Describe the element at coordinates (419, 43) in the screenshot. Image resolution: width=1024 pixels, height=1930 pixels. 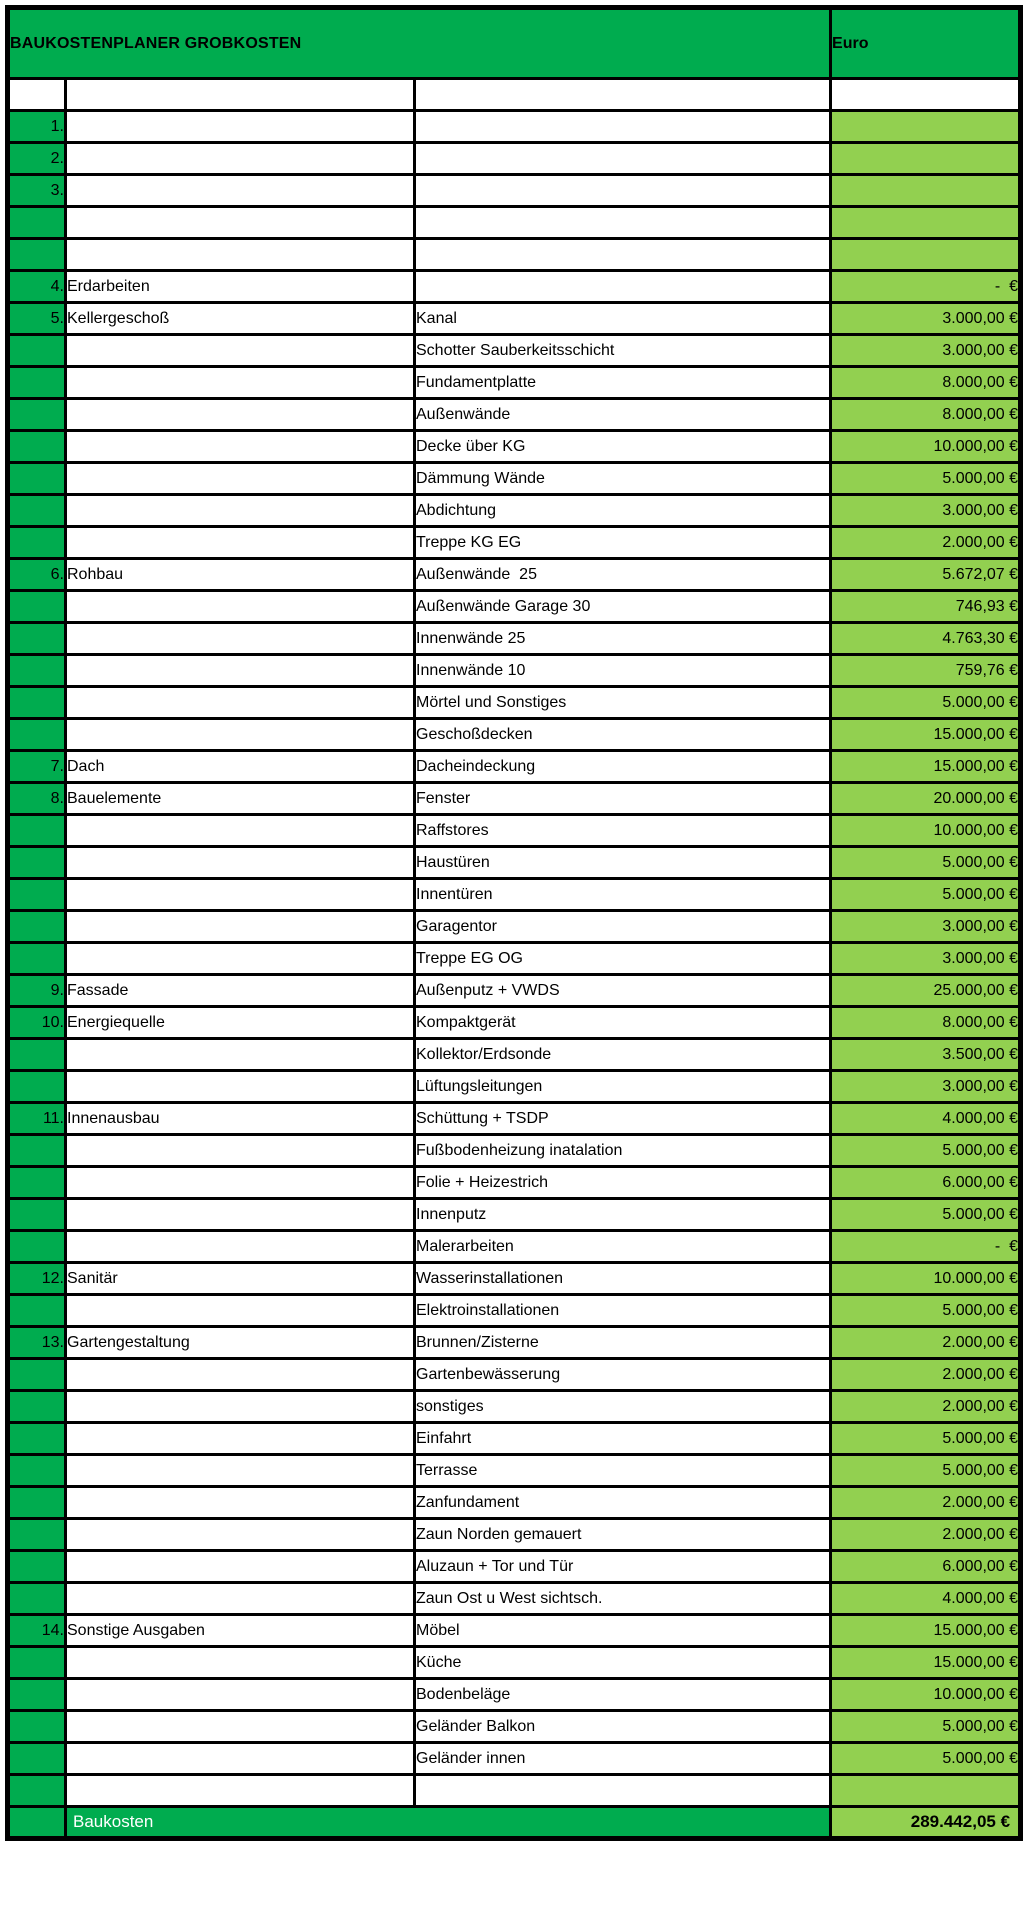
I see `page-title: BAUKOSTENPLANER GROBKOSTEN` at that location.